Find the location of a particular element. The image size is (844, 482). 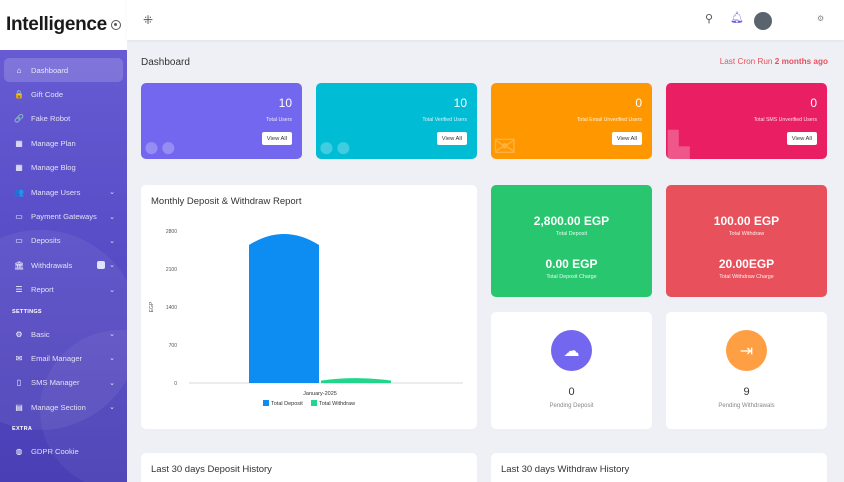

sidebar-section-label: SETTINGS is located at coordinates (27, 311).